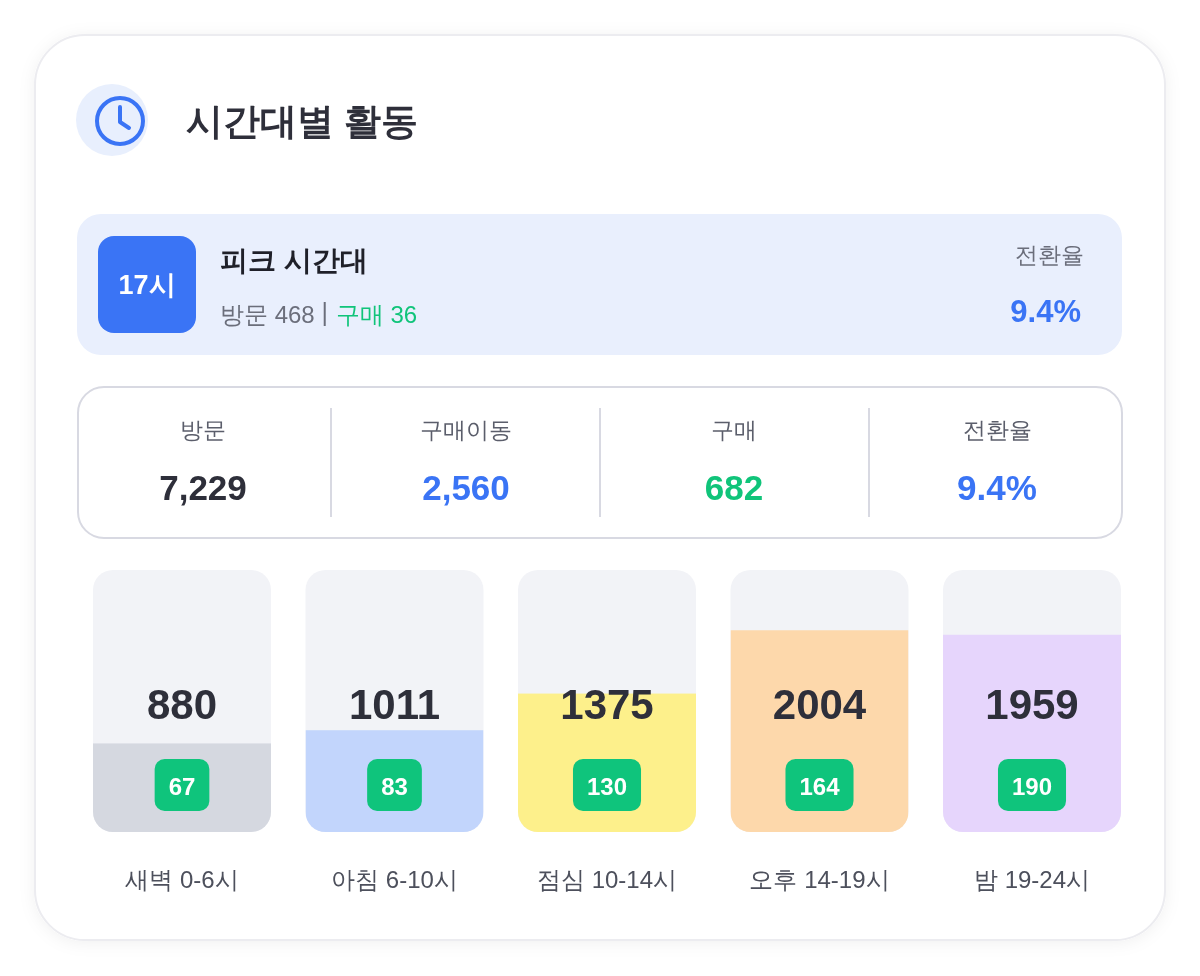  Describe the element at coordinates (607, 704) in the screenshot. I see `data-label: 1375` at that location.